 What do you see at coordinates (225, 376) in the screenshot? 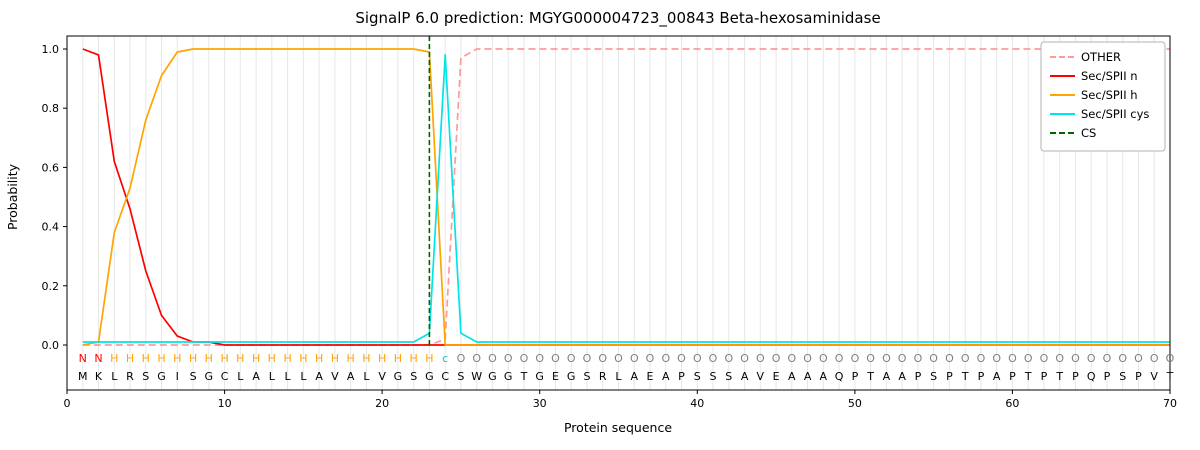
I see `sequence-letter: C` at bounding box center [225, 376].